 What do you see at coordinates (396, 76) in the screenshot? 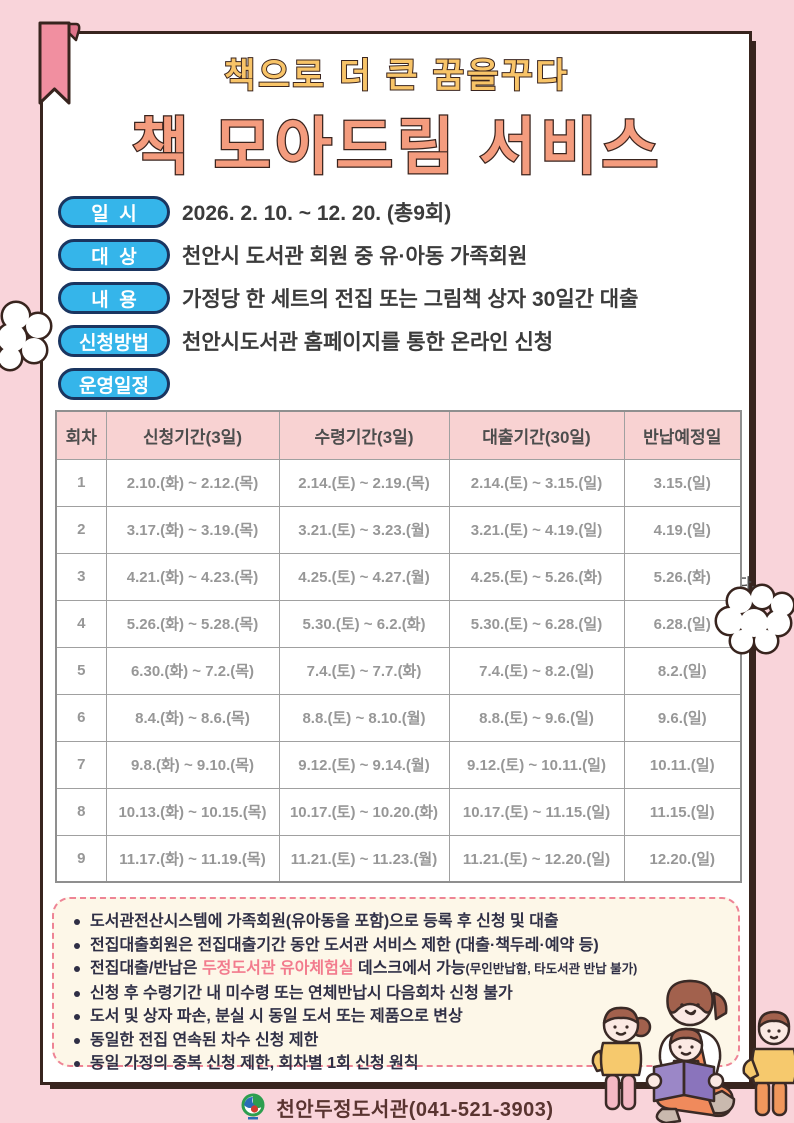
I see `poster-subtitle: 책으로 더 큰 꿈을꾸다` at bounding box center [396, 76].